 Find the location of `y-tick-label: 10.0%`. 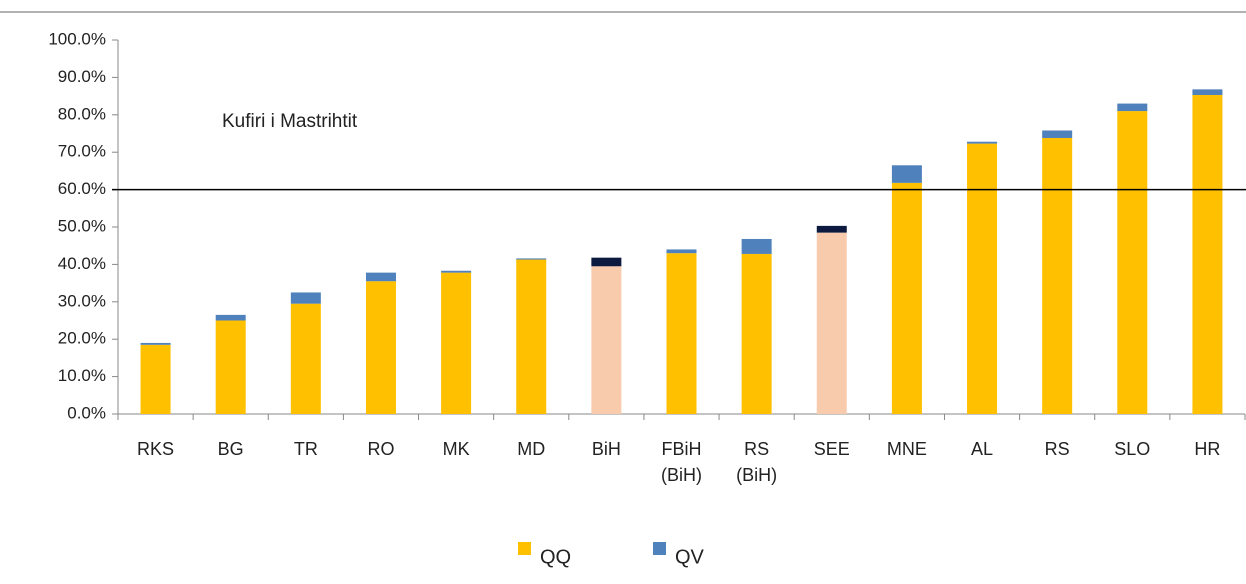

y-tick-label: 10.0% is located at coordinates (82, 375).